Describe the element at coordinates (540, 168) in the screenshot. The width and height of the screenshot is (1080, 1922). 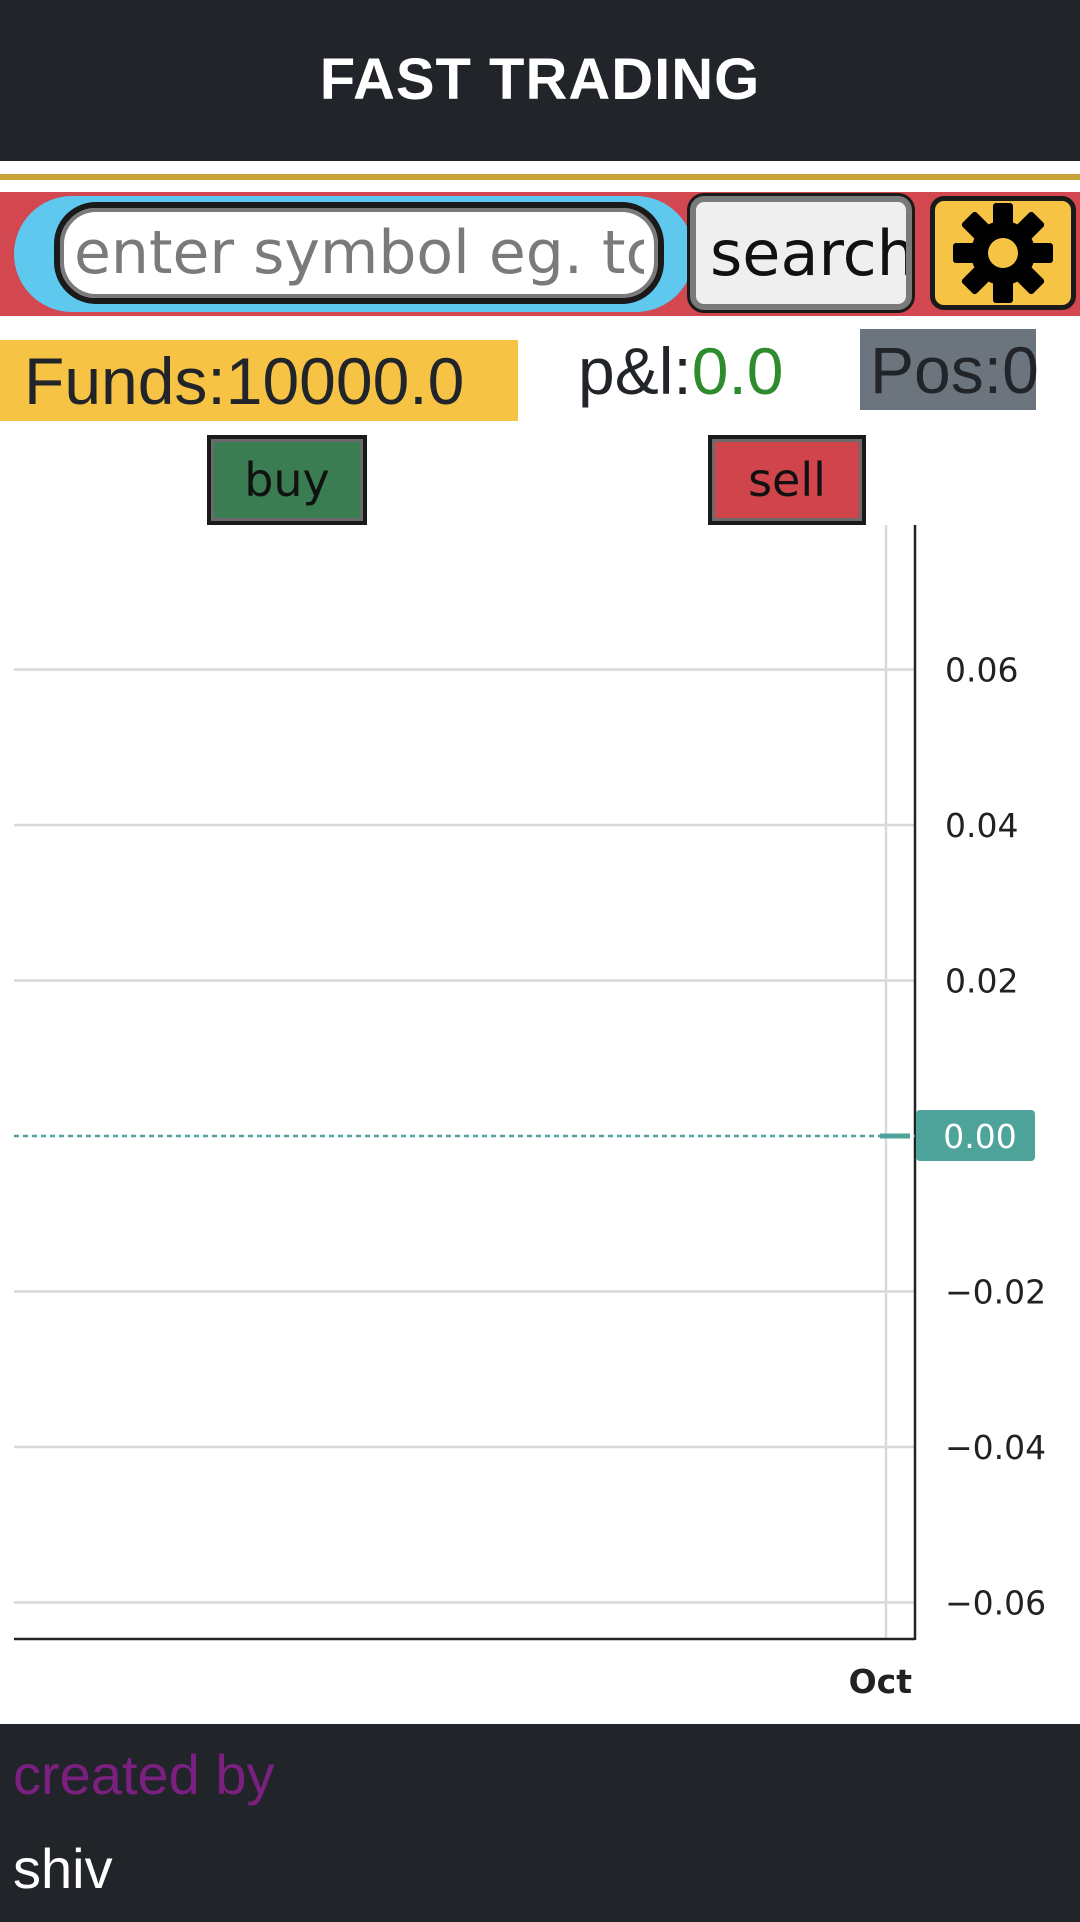
I see `header-divider` at that location.